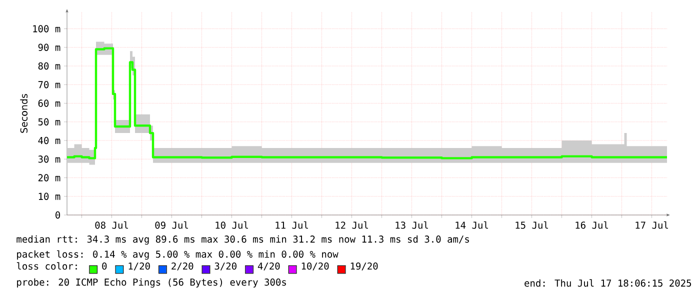  What do you see at coordinates (652, 225) in the screenshot?
I see `x-tick-label: 17 Jul` at bounding box center [652, 225].